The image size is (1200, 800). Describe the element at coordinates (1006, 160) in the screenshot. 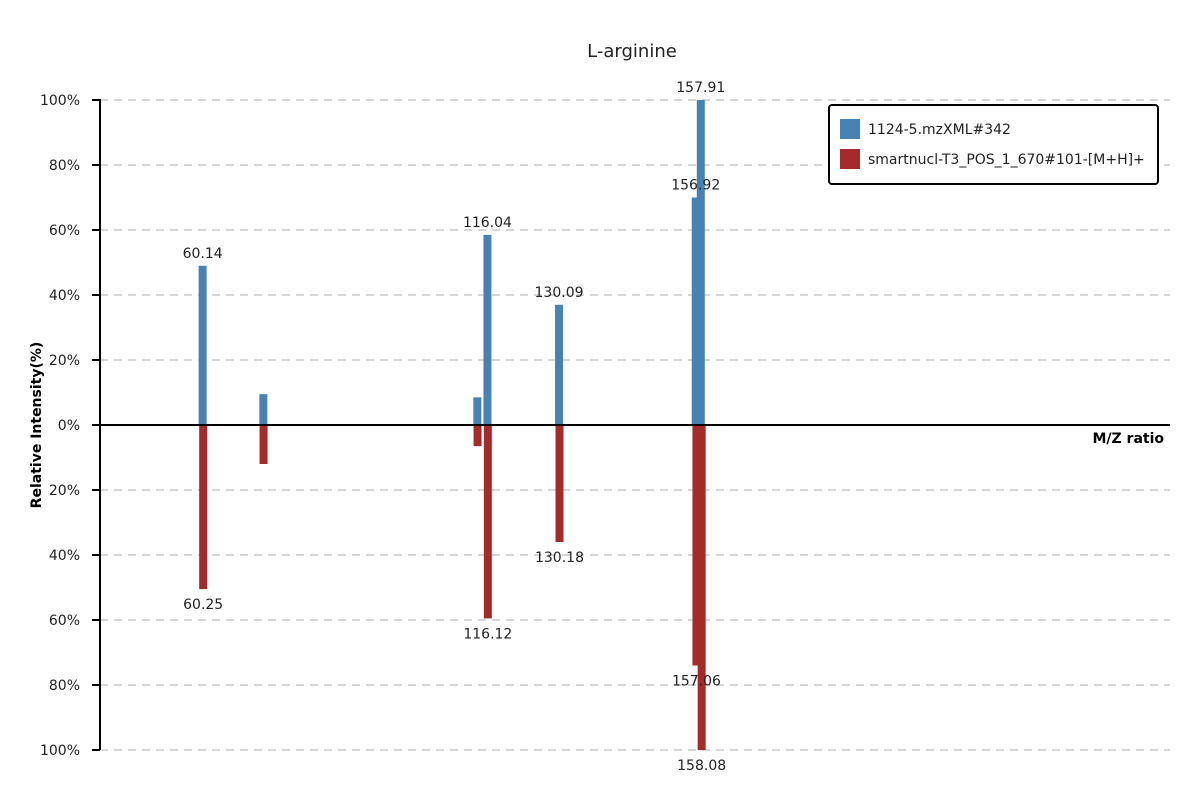

I see `legend-label-series-2: smartnucl-T3_POS_1_670#101-[M+H]+` at that location.